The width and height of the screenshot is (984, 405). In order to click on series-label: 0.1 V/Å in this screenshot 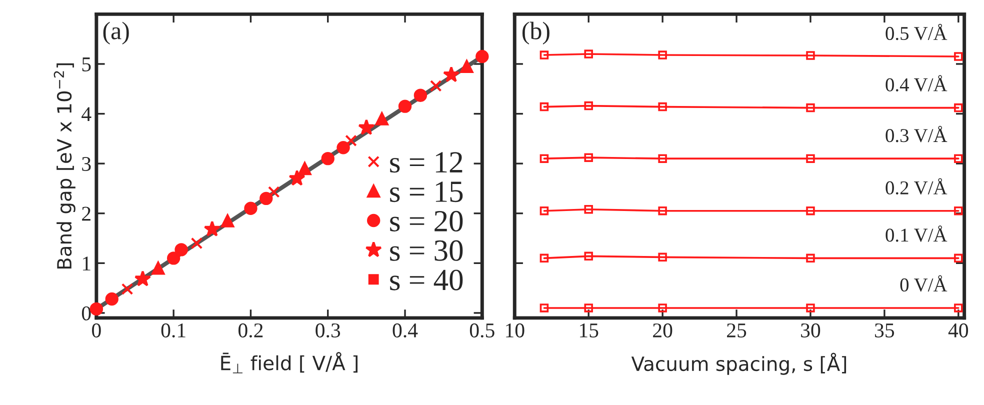, I will do `click(917, 234)`.